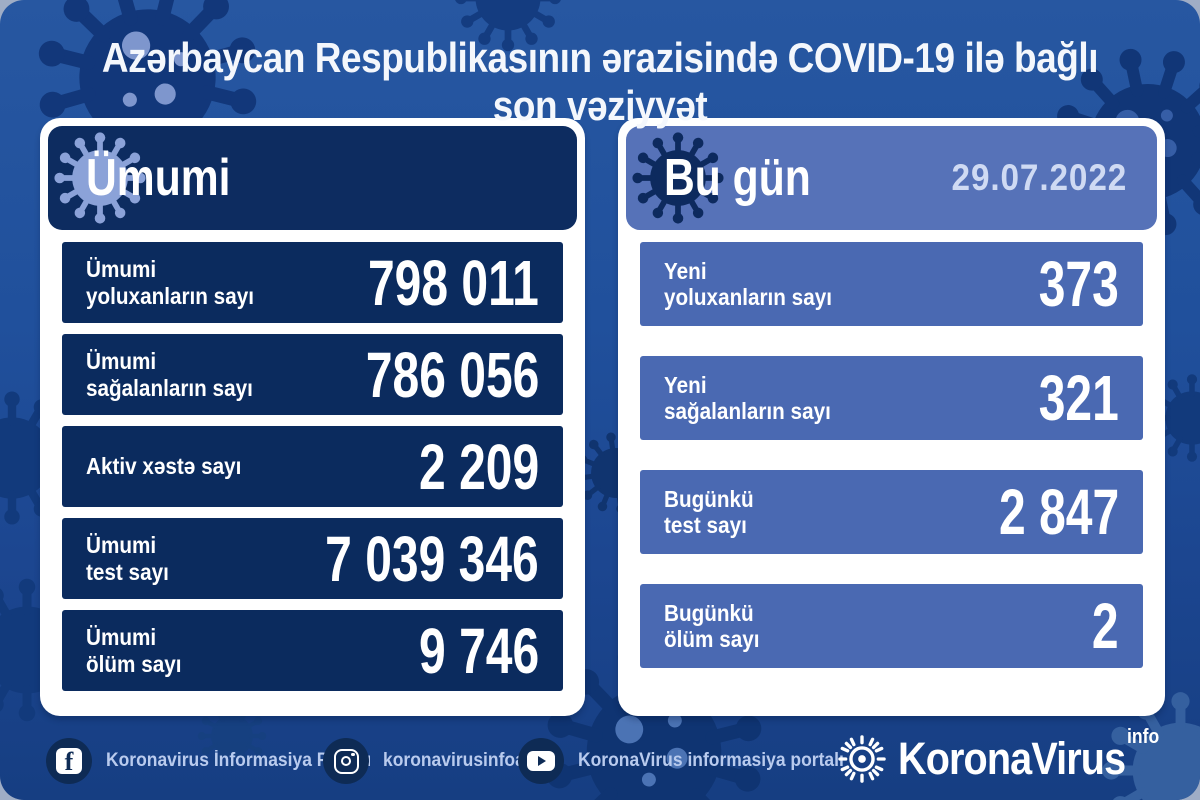  Describe the element at coordinates (862, 759) in the screenshot. I see `virus-logo-icon` at that location.